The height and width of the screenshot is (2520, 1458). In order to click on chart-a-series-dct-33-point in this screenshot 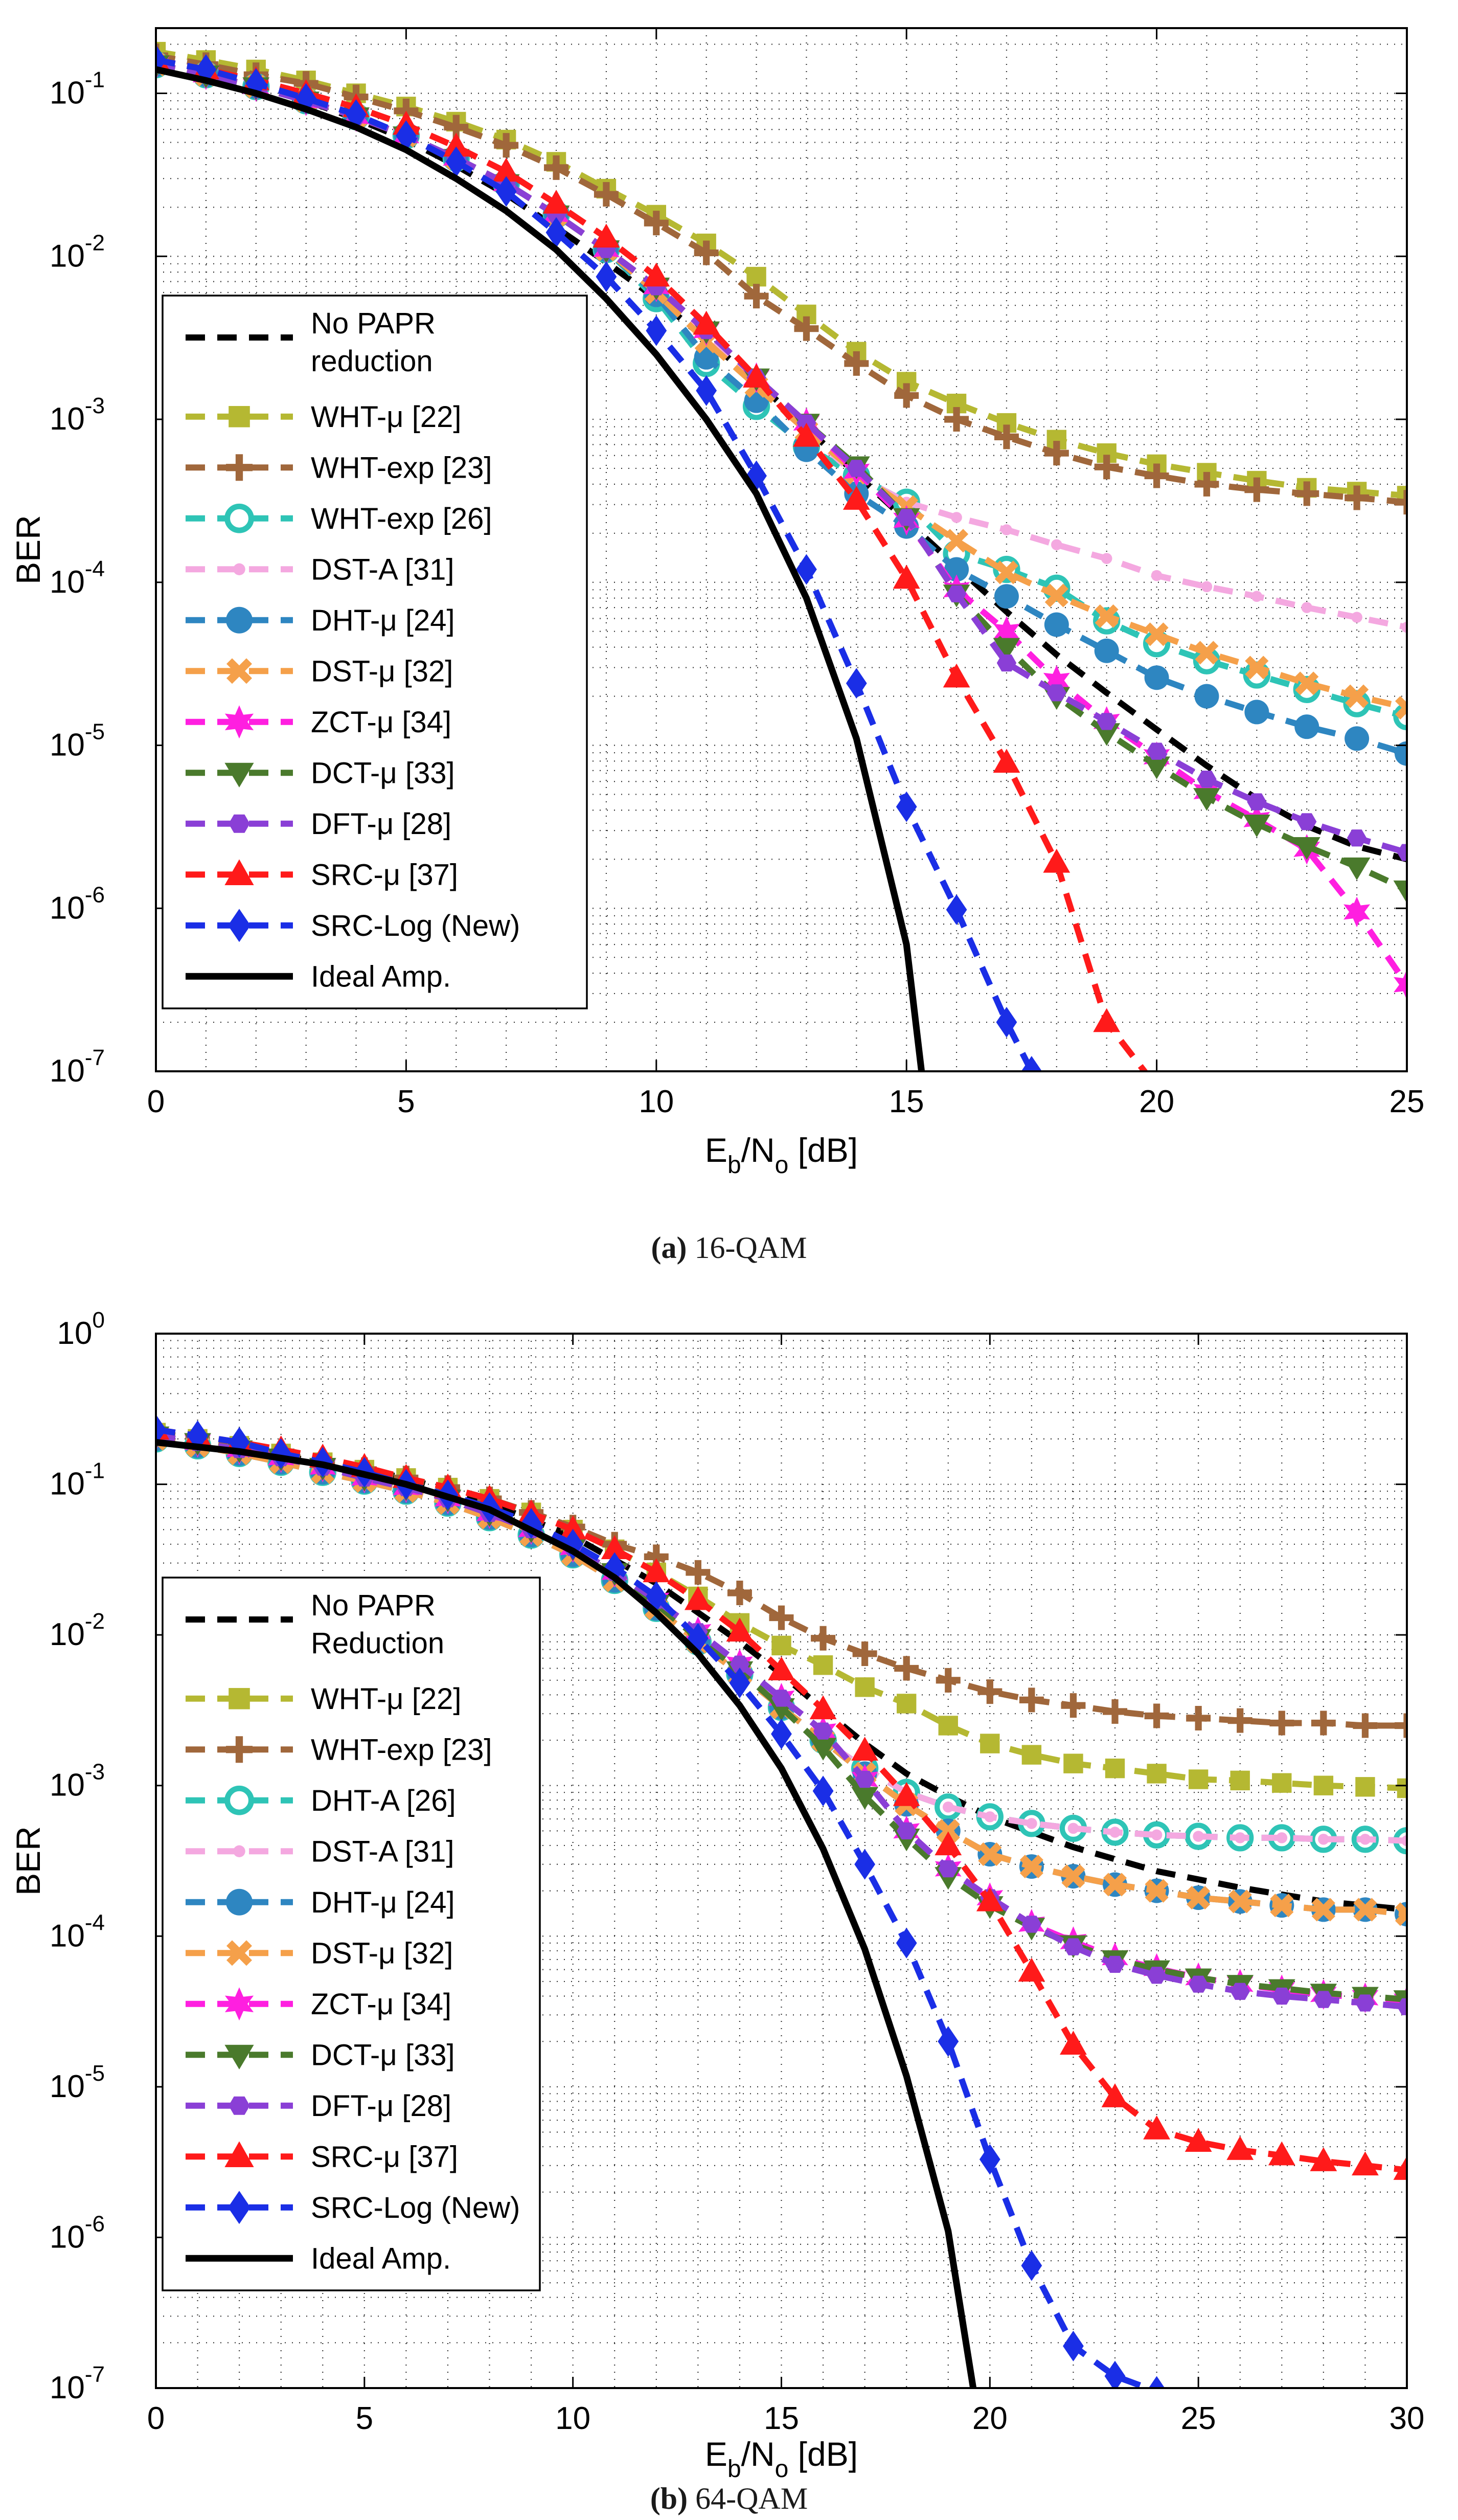, I will do `click(1006, 649)`.